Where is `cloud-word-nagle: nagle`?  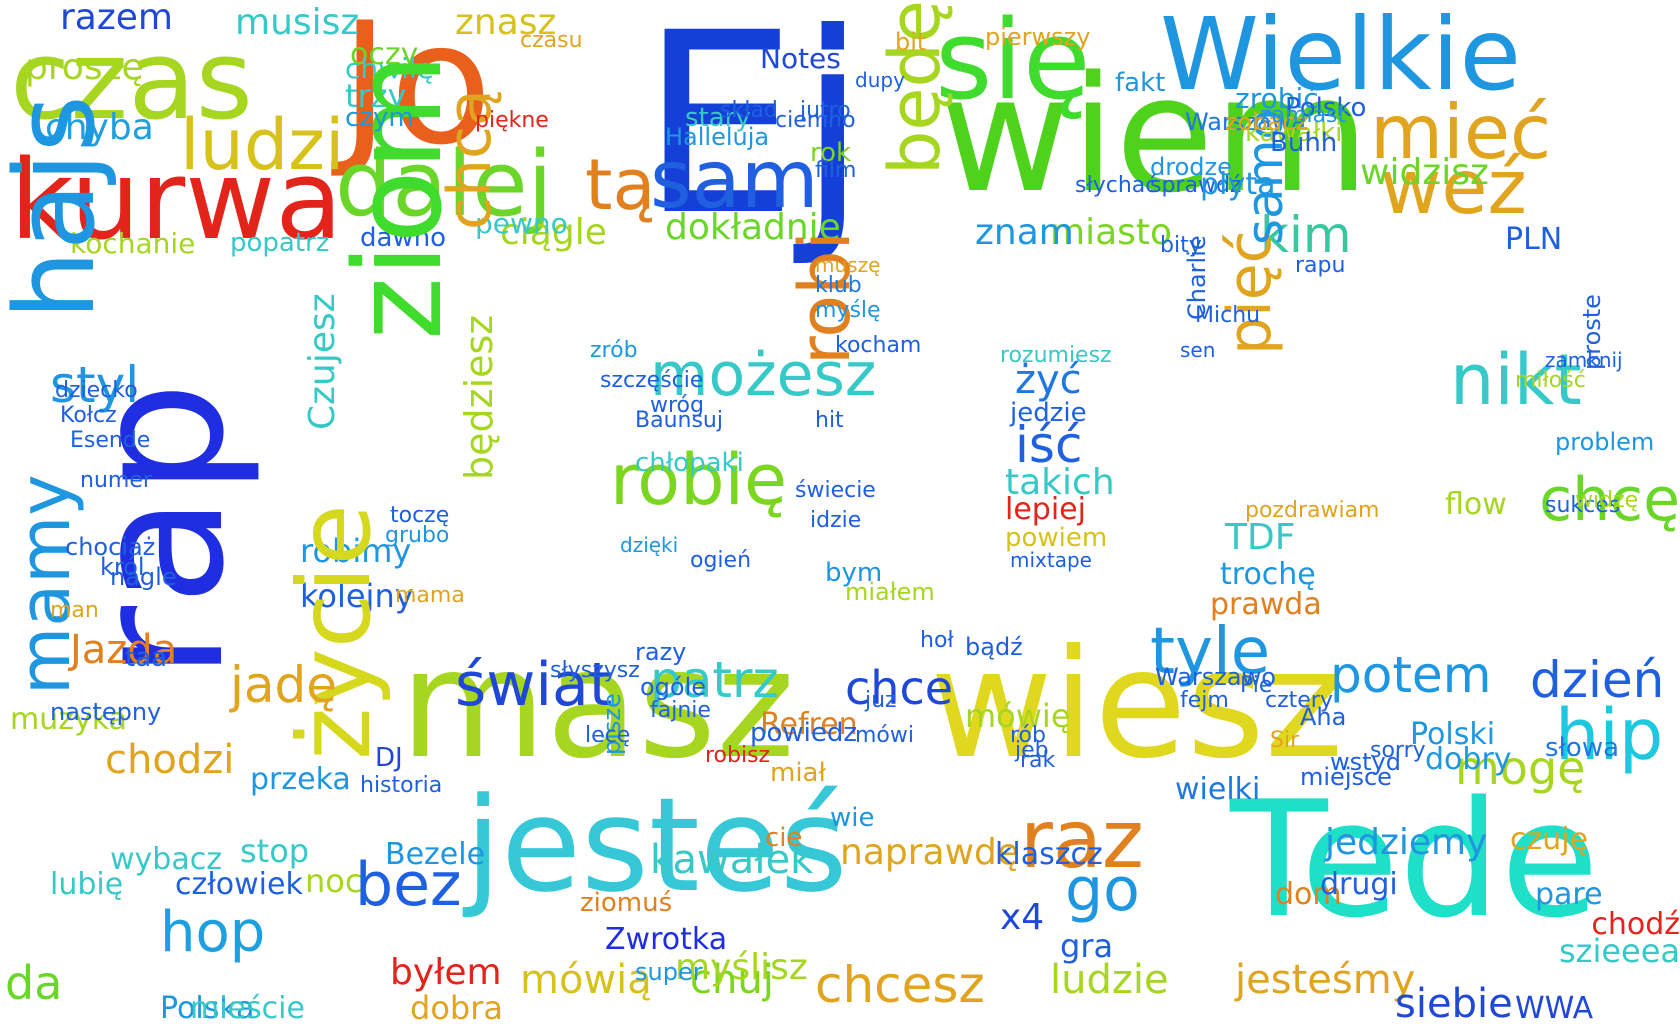
cloud-word-nagle: nagle is located at coordinates (143, 577).